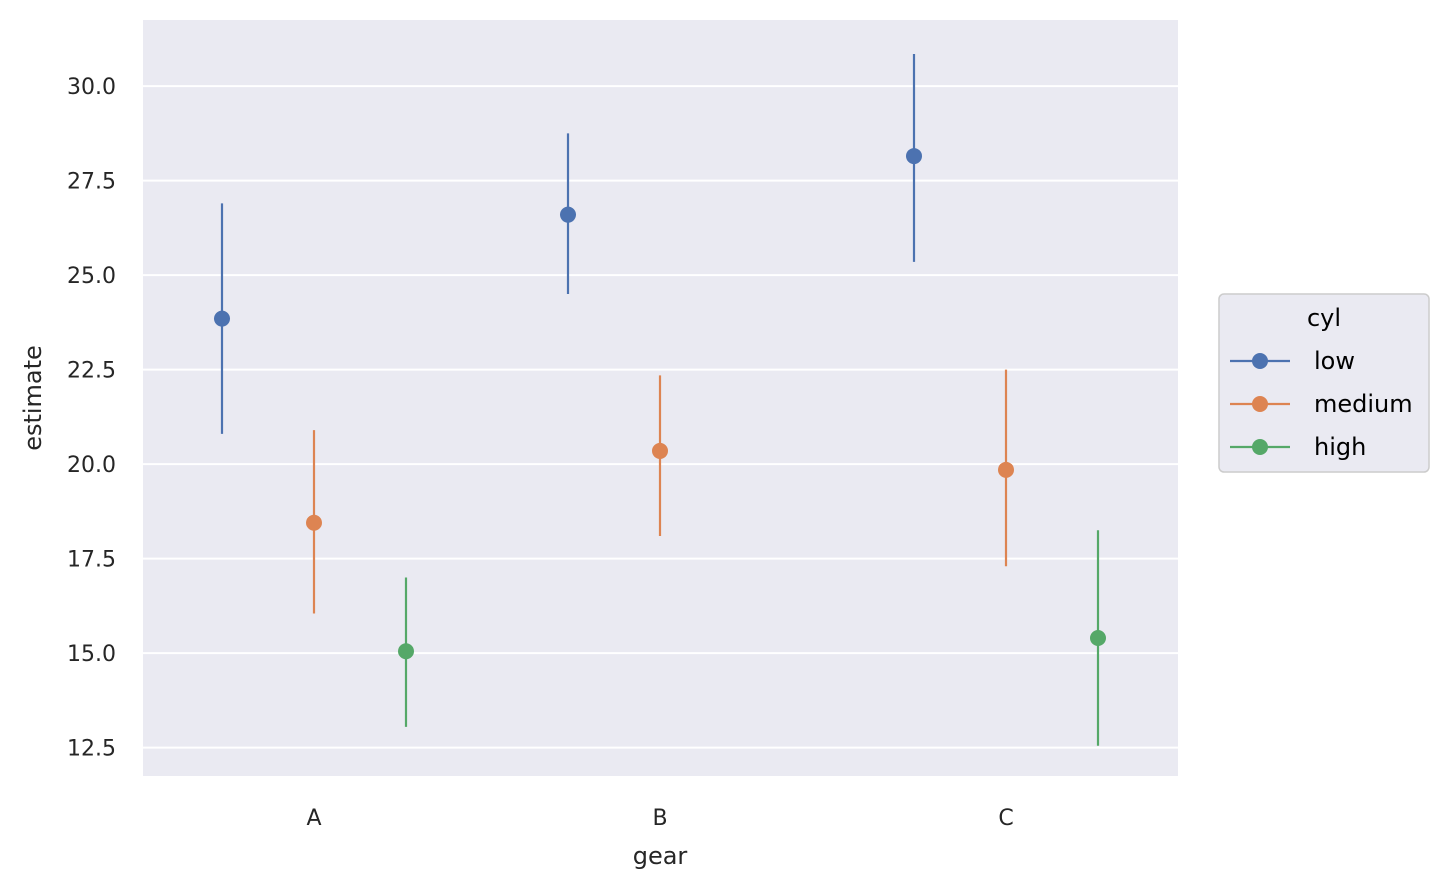 The image size is (1432, 890). I want to click on y-tick-label: 25.0, so click(91, 276).